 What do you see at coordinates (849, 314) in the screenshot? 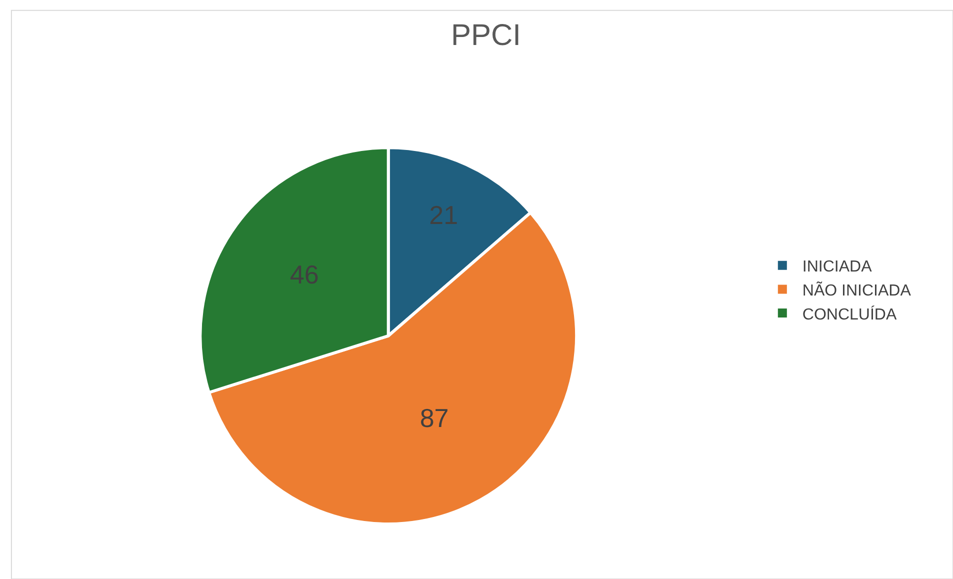
I see `legend-label: CONCLUÍDA` at bounding box center [849, 314].